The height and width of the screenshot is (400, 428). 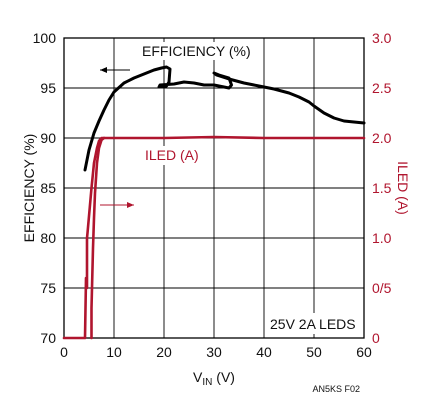 I want to click on left-tick-label: 70, so click(x=48, y=338).